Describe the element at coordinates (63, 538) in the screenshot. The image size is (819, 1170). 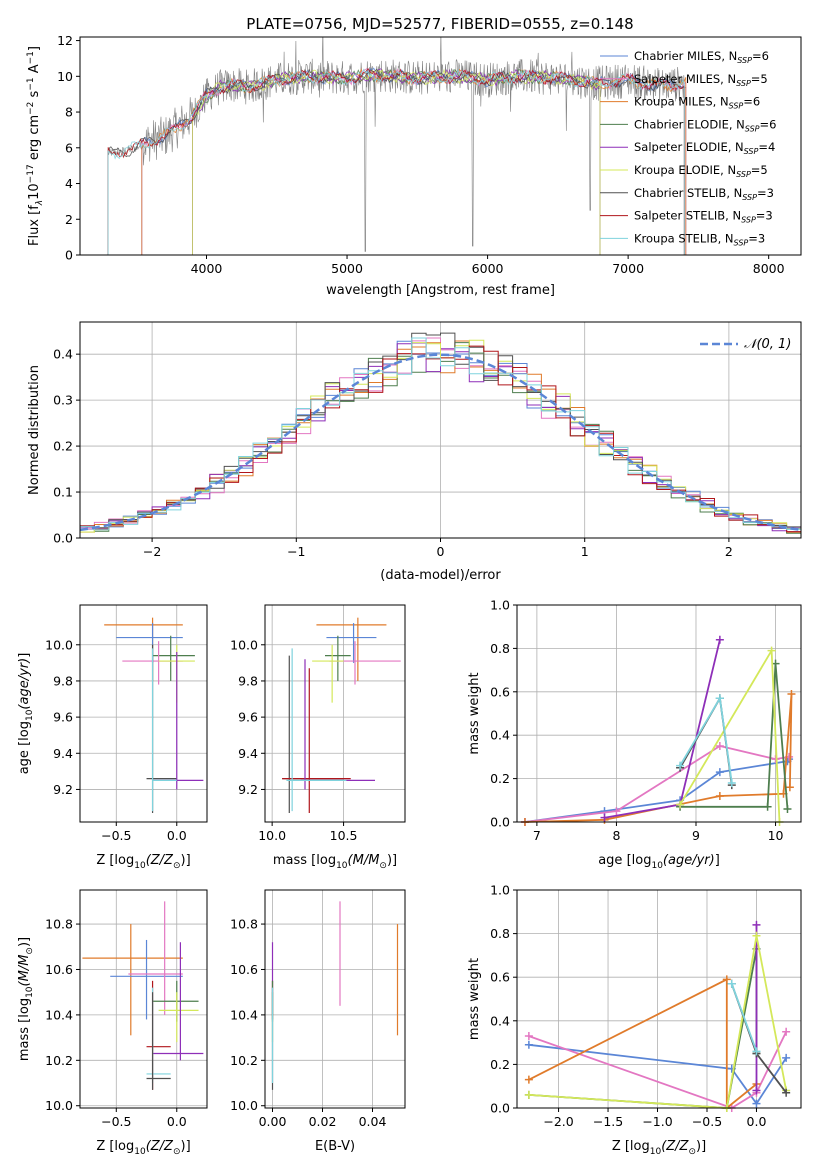
I see `y-tick-label: 0.0` at that location.